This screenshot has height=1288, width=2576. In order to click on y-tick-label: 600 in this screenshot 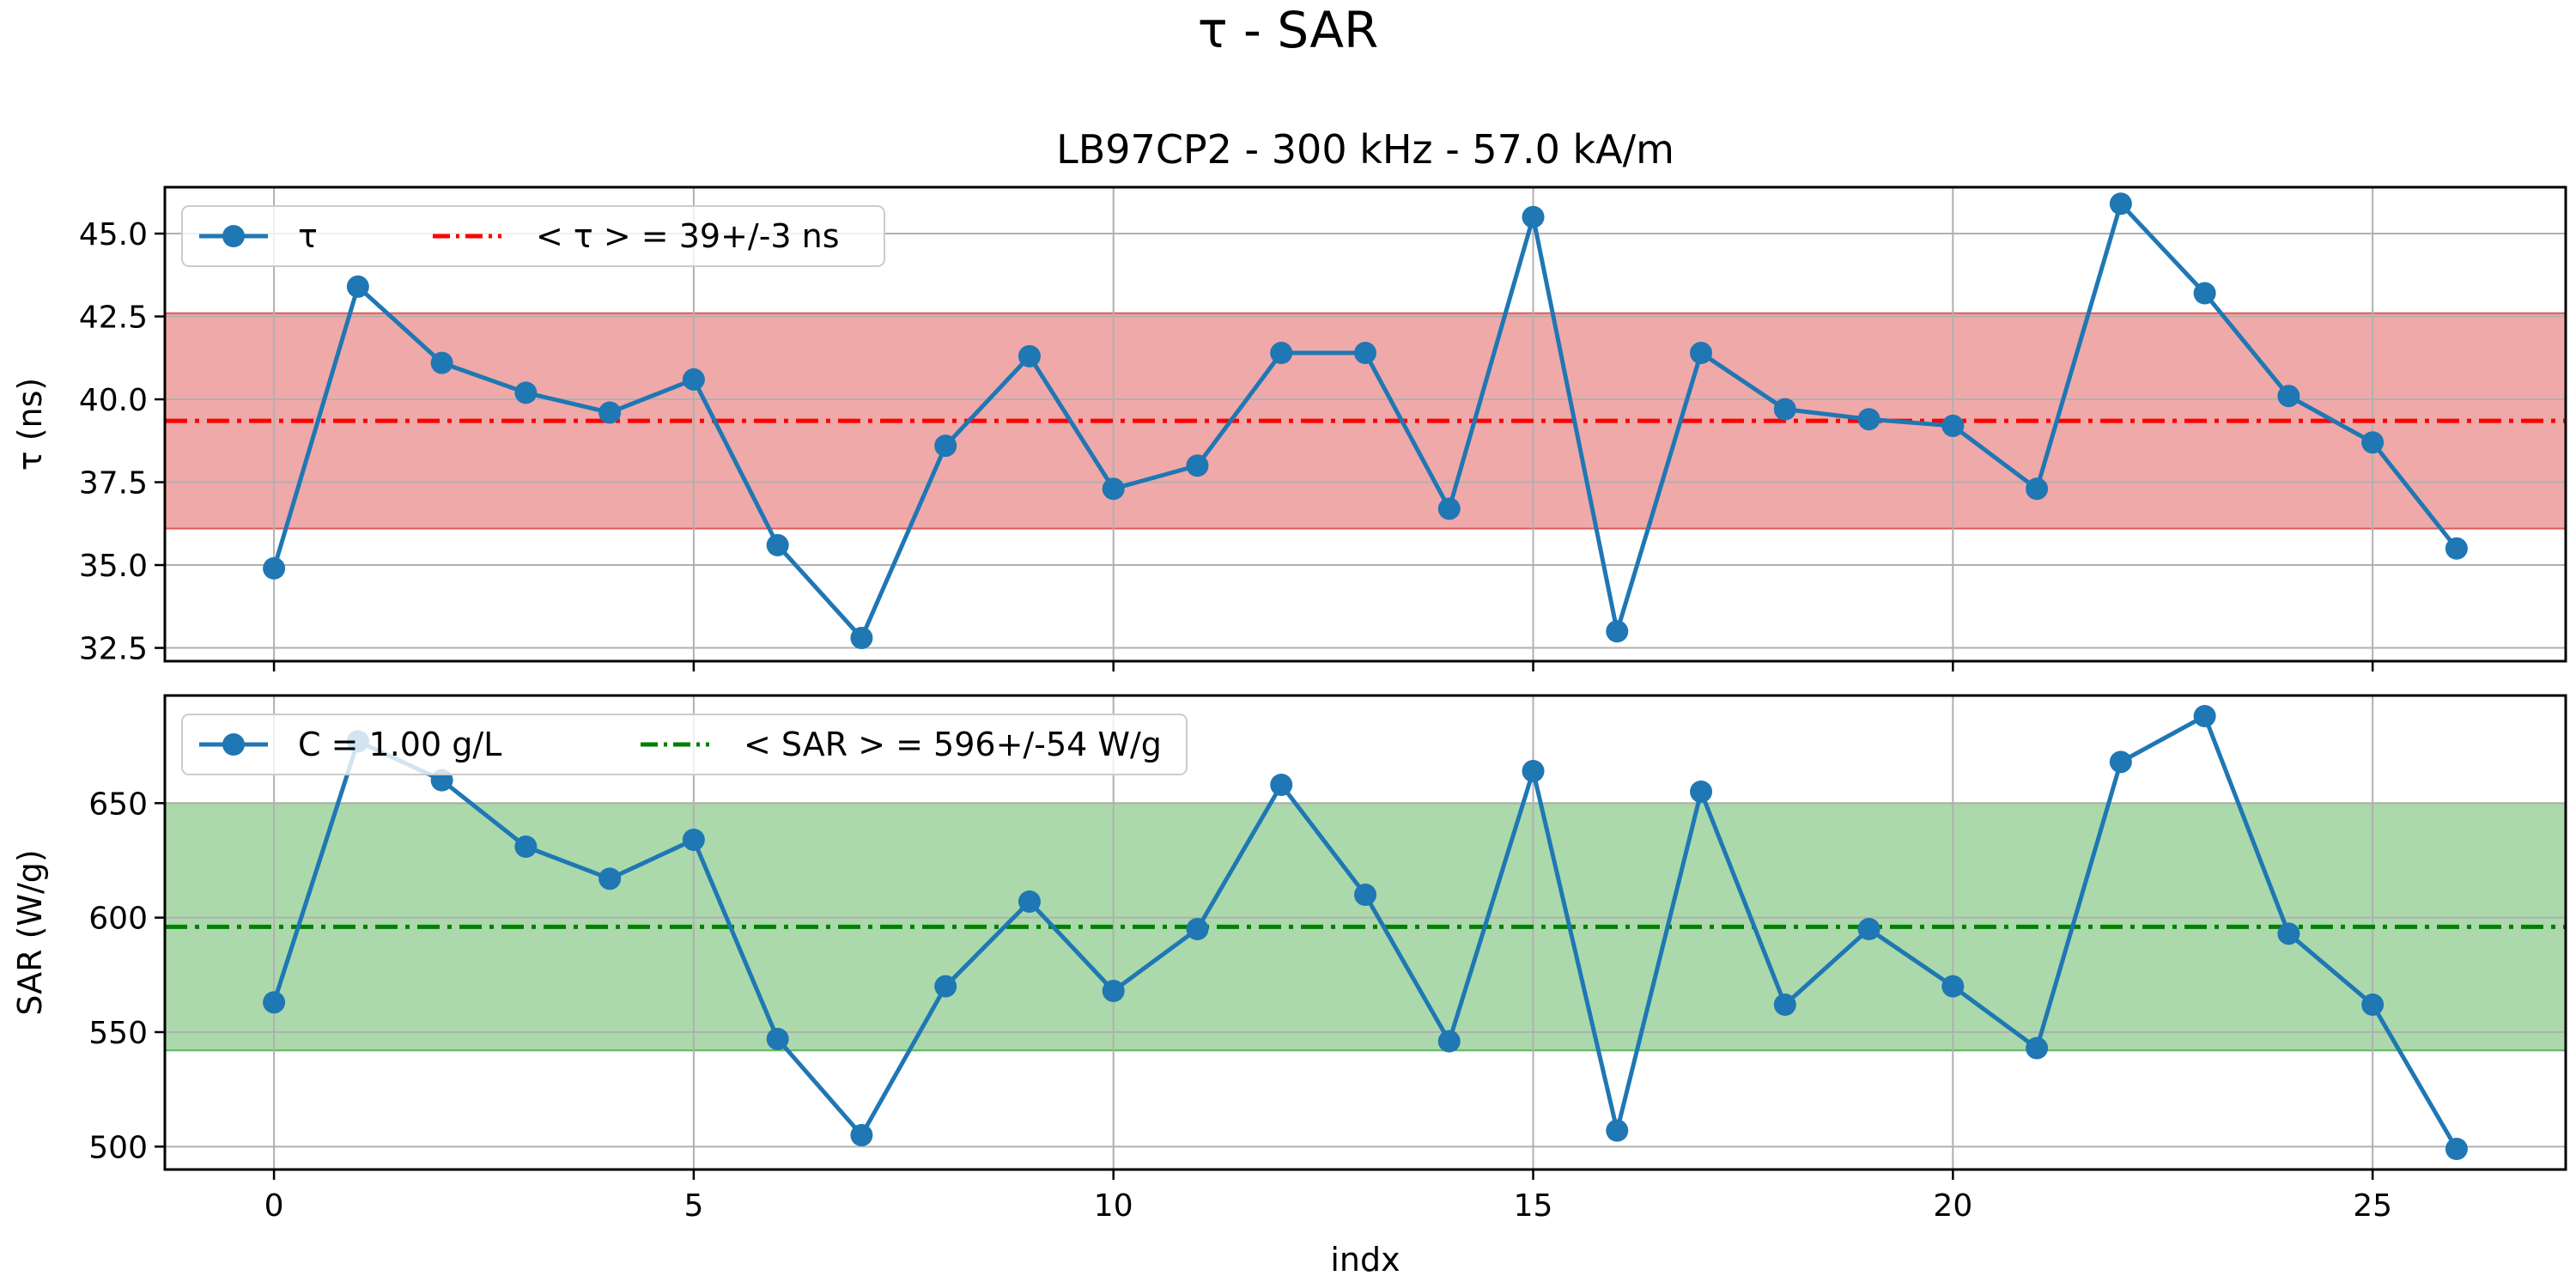, I will do `click(118, 919)`.